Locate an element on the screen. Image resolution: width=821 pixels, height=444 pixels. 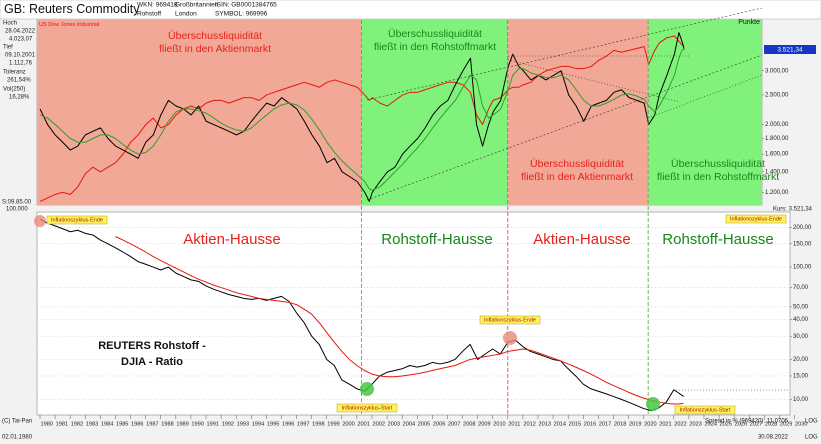
x-tick-label: 1980 is located at coordinates (47, 424).